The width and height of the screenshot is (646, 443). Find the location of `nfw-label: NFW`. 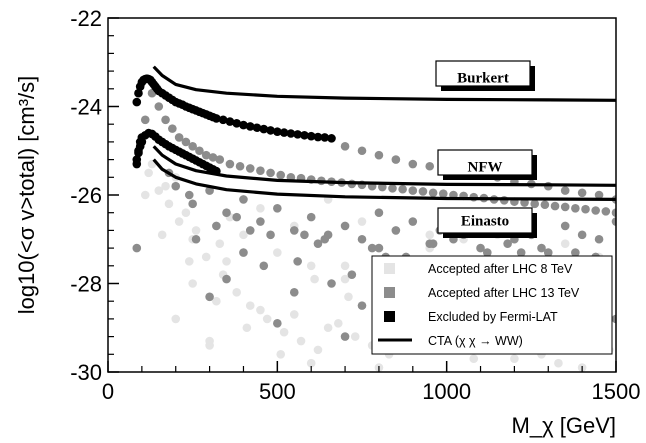

nfw-label: NFW is located at coordinates (485, 167).